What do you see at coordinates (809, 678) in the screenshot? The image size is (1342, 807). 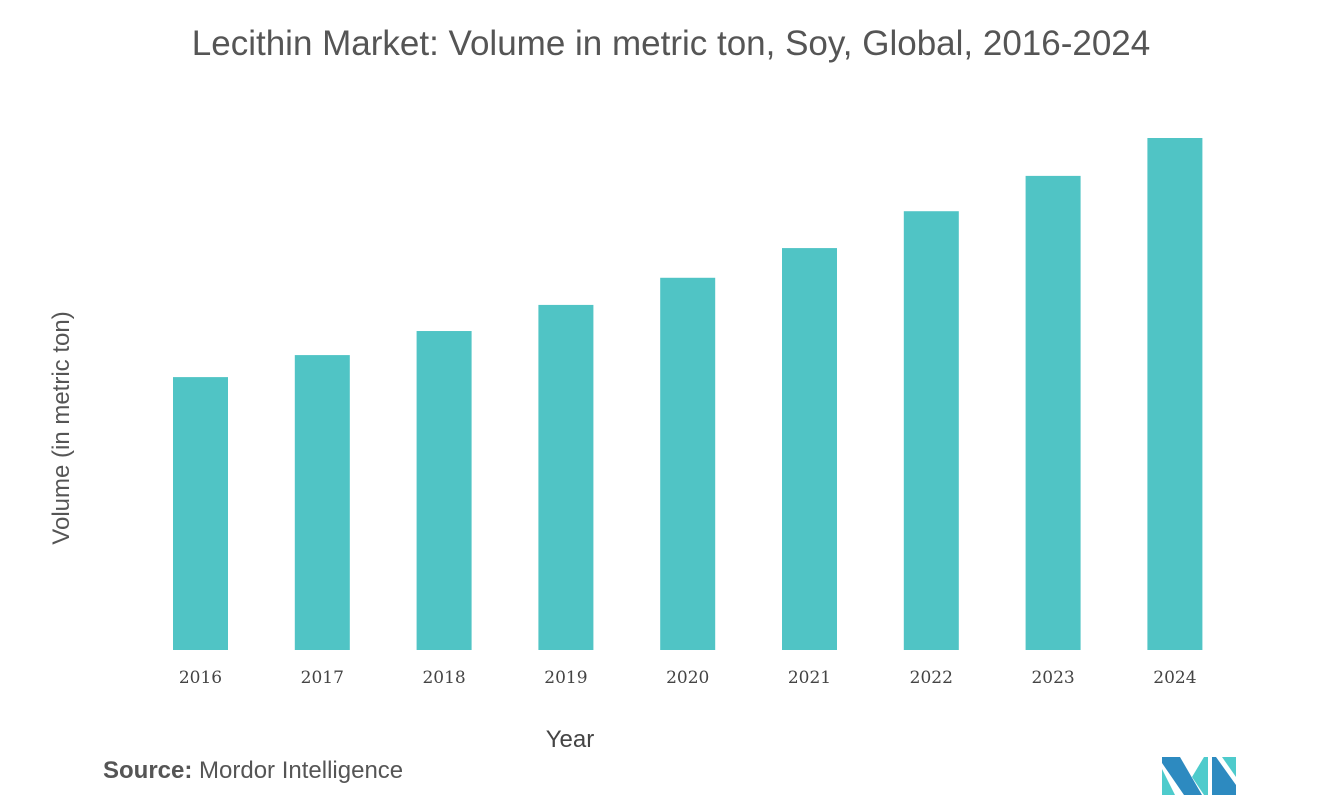 I see `x-tick-label: 2021` at bounding box center [809, 678].